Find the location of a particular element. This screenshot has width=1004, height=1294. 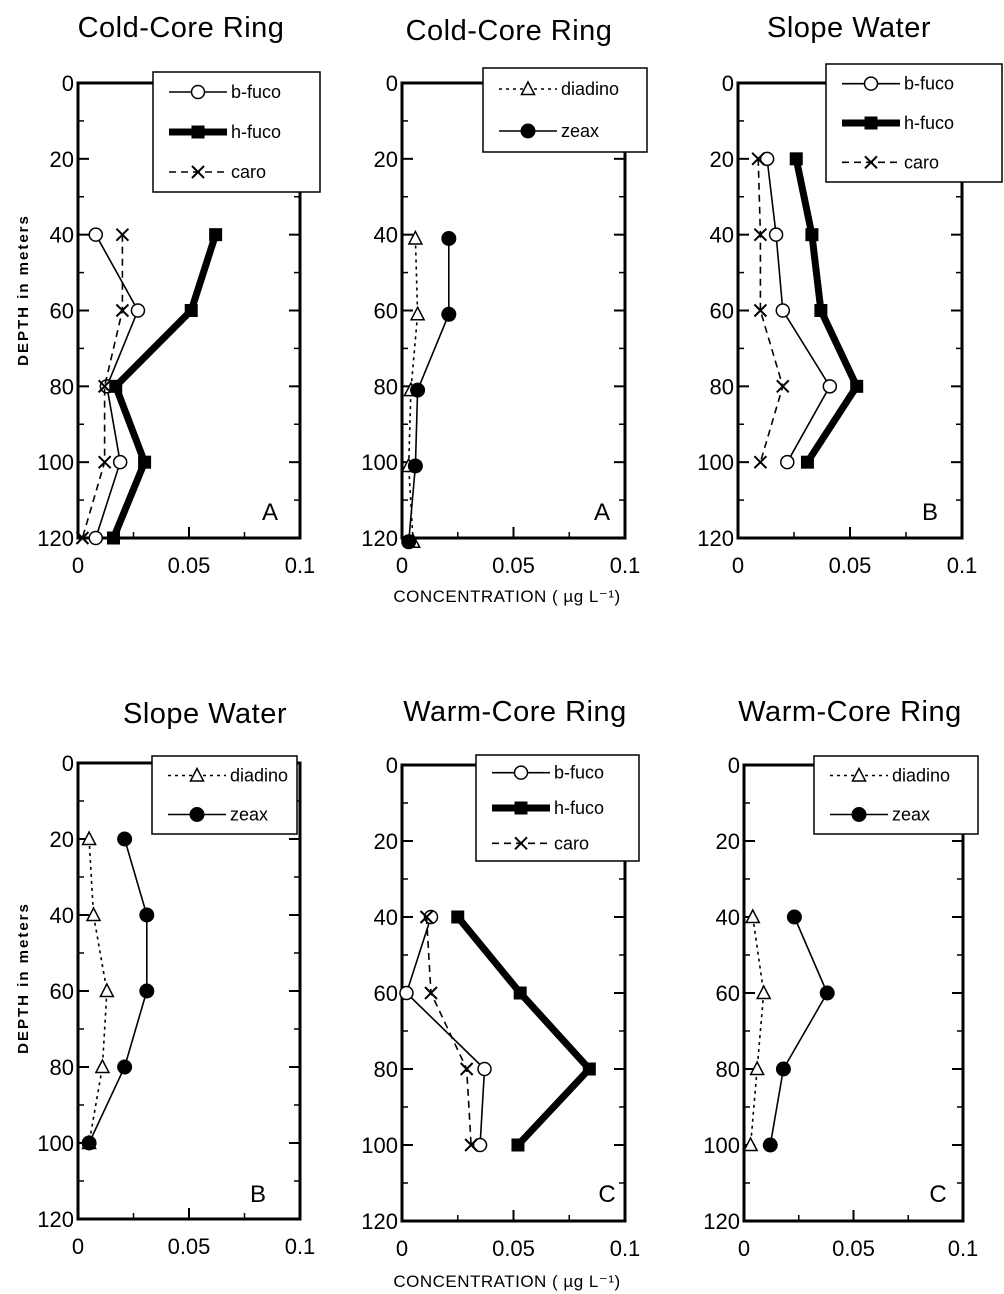

legend-label-diadino: diadino is located at coordinates (259, 776).